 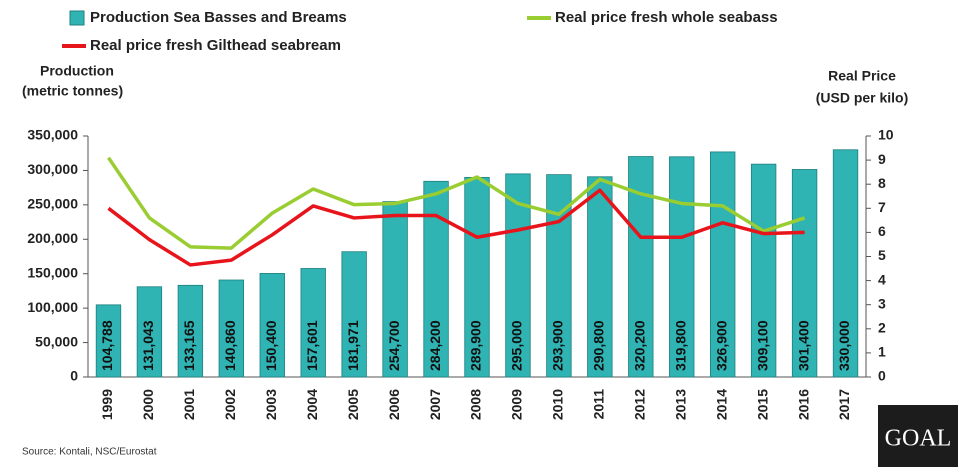 I want to click on y2-axis-label: Real Price, so click(x=862, y=76).